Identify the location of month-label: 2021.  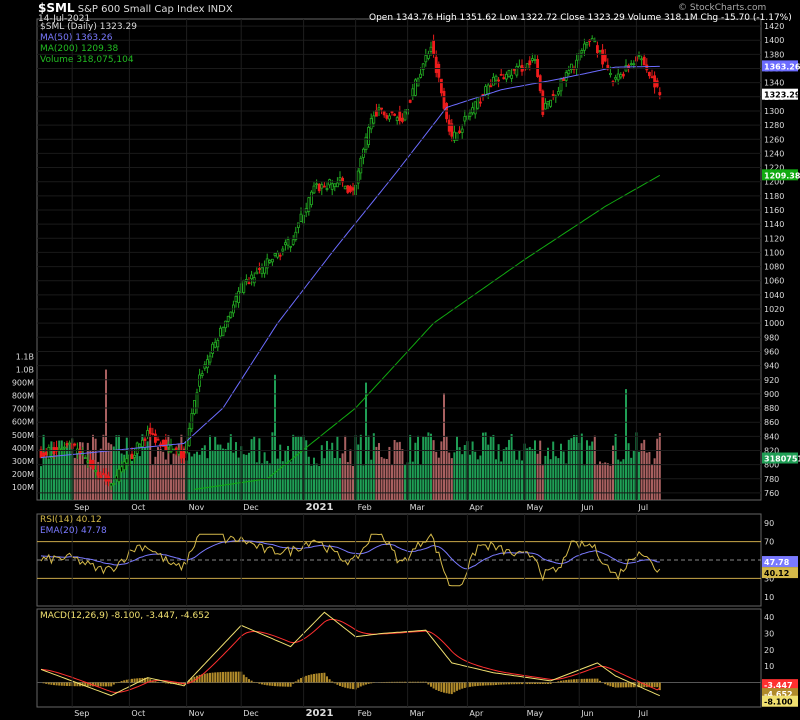
(320, 507).